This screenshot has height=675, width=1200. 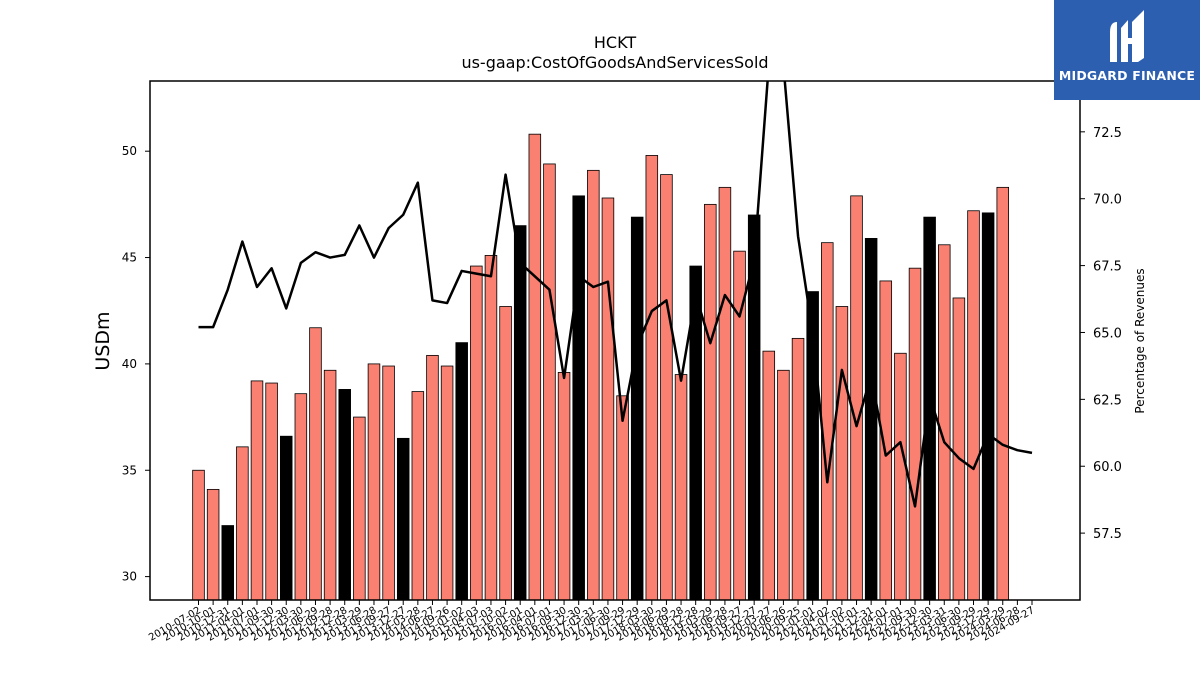 What do you see at coordinates (1107, 400) in the screenshot?
I see `y2-tick-label: 62.5` at bounding box center [1107, 400].